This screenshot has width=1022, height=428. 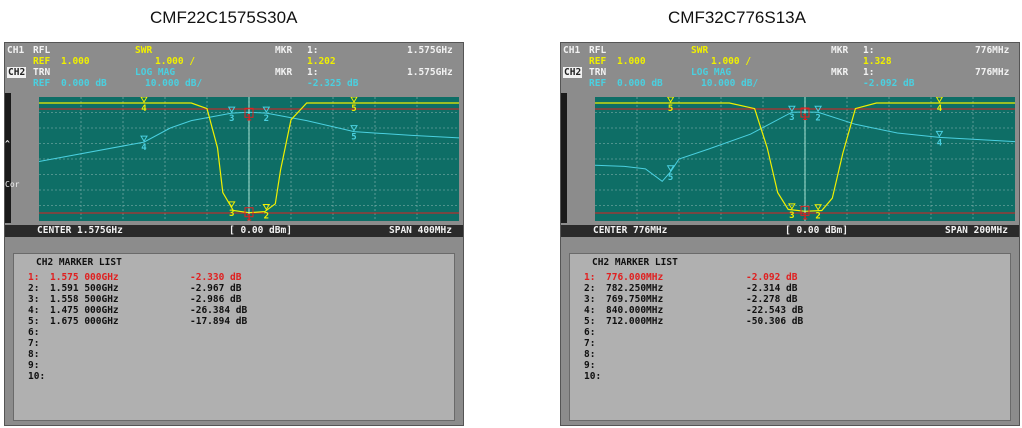 I want to click on ch2-mkr-value: -2.092 dB, so click(x=889, y=83).